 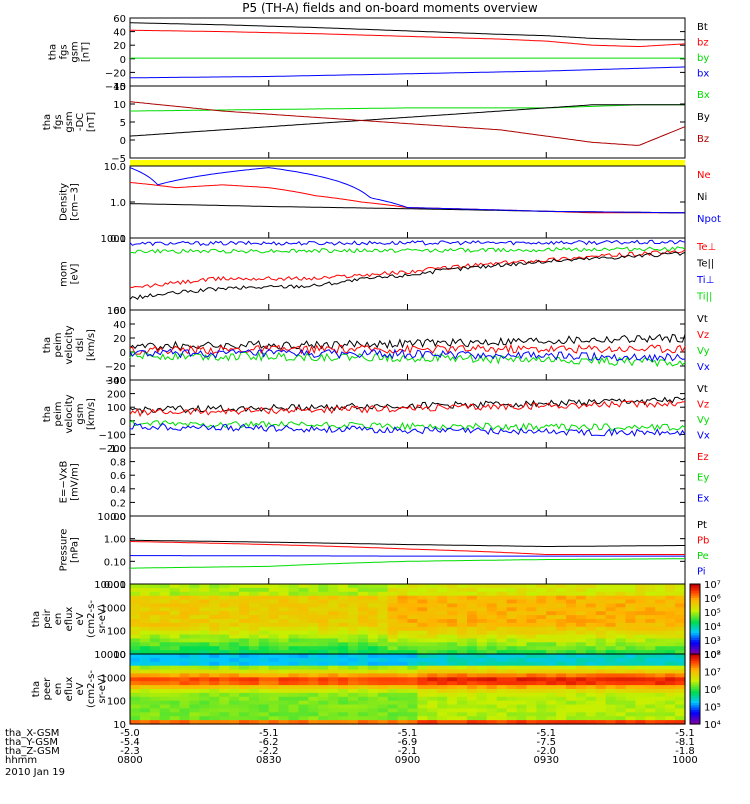 What do you see at coordinates (712, 655) in the screenshot?
I see `colorbar-tick-label: 10⁸` at bounding box center [712, 655].